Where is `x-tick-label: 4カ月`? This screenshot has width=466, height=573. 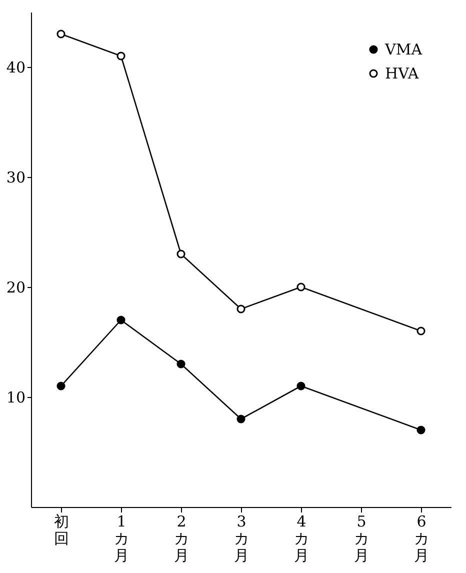
x-tick-label: 4カ月 is located at coordinates (301, 538).